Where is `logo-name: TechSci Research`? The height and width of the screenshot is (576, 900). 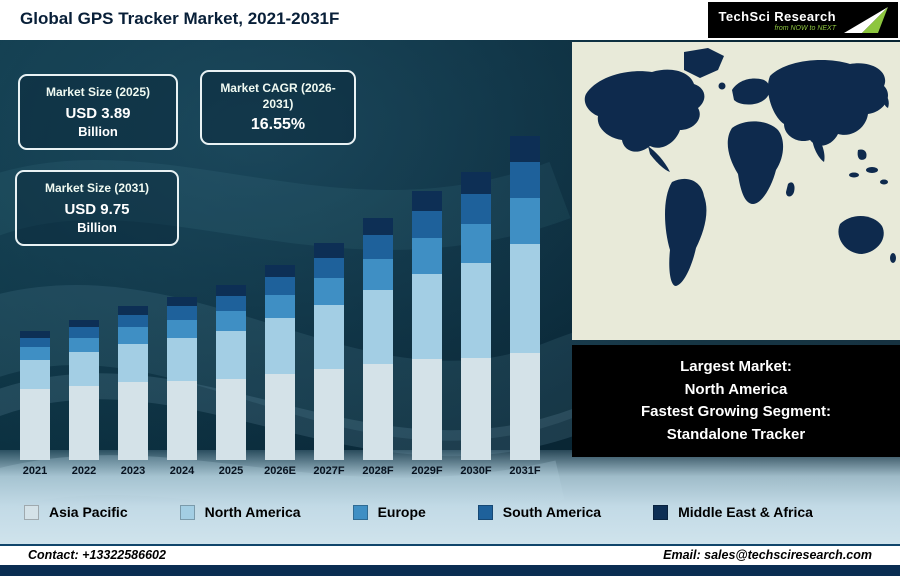
logo-name: TechSci Research is located at coordinates (777, 16).